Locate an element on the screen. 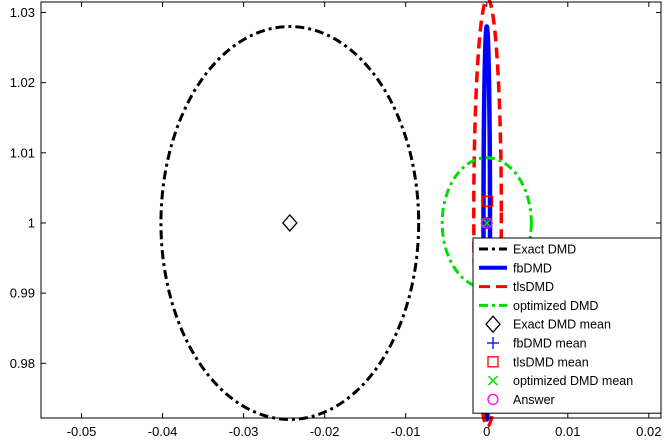  legend-item-exact-dmd-mean: Exact DMD mean is located at coordinates (548, 324).